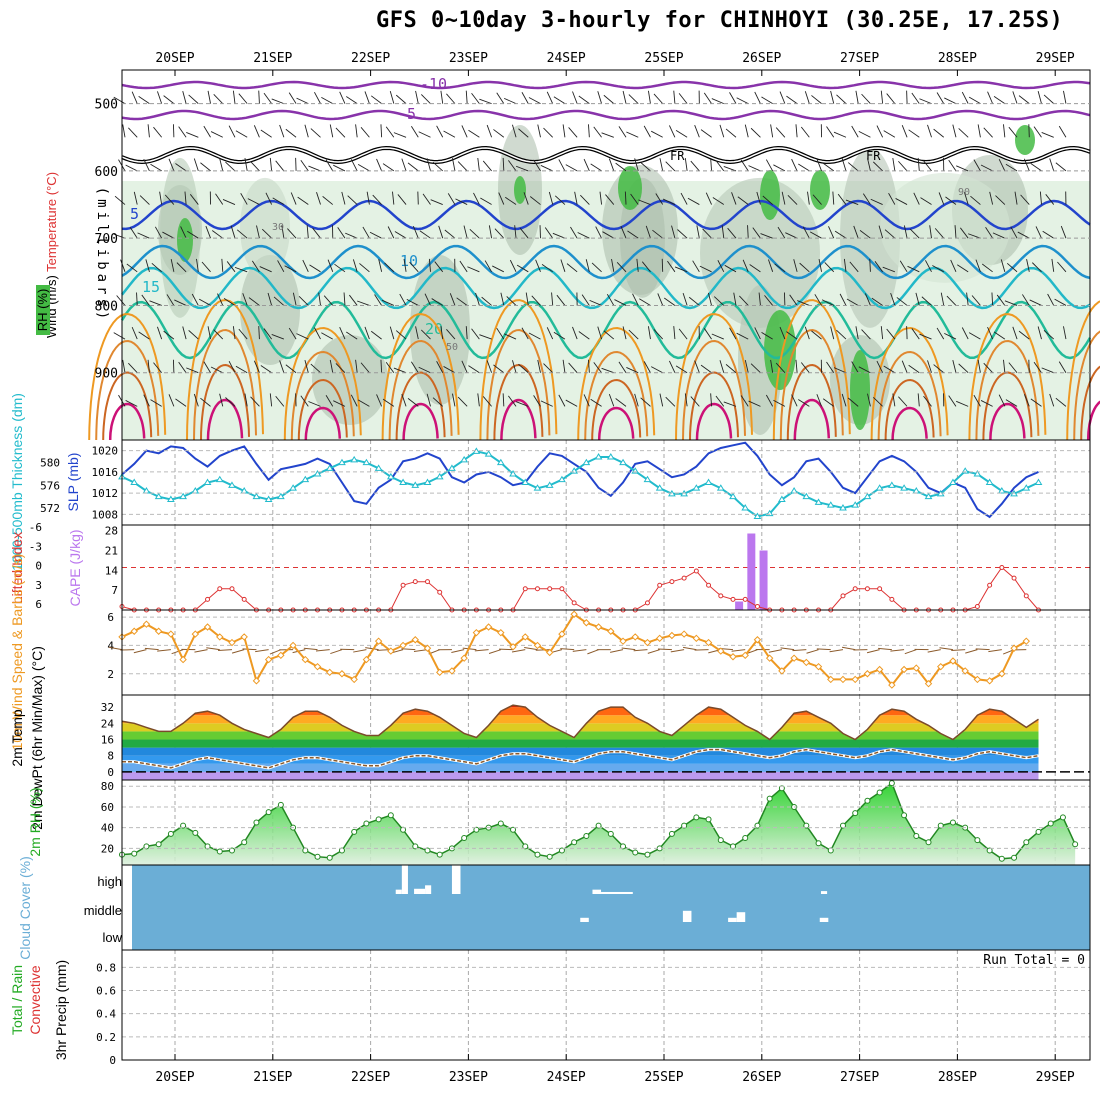  Describe the element at coordinates (35, 999) in the screenshot. I see `precip-convective-label: Convective` at that location.